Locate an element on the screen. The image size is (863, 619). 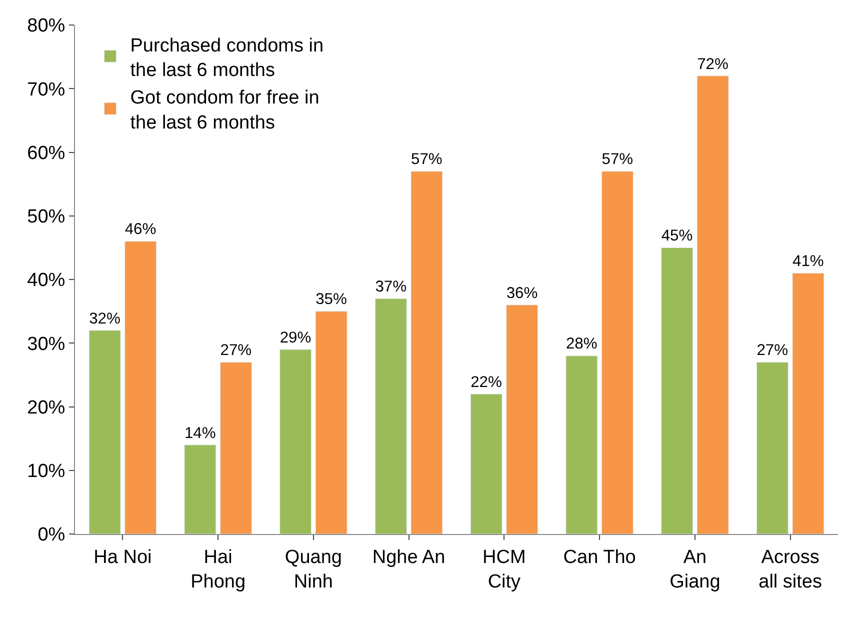
data-label: 41% is located at coordinates (808, 261).